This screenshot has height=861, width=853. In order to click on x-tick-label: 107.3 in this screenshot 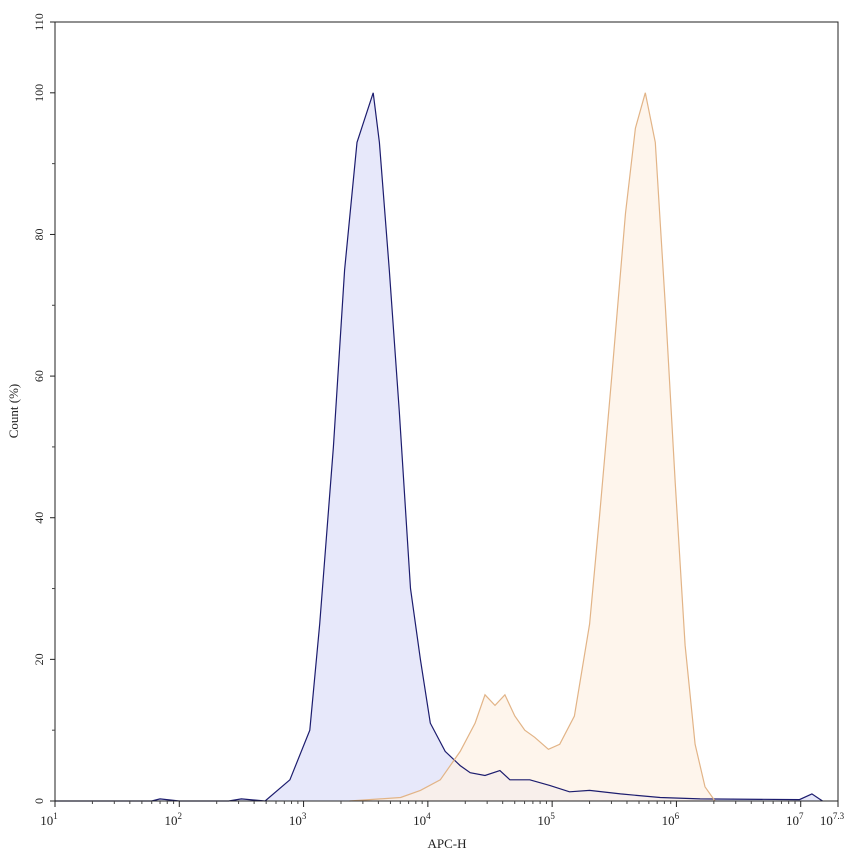, I will do `click(832, 819)`.